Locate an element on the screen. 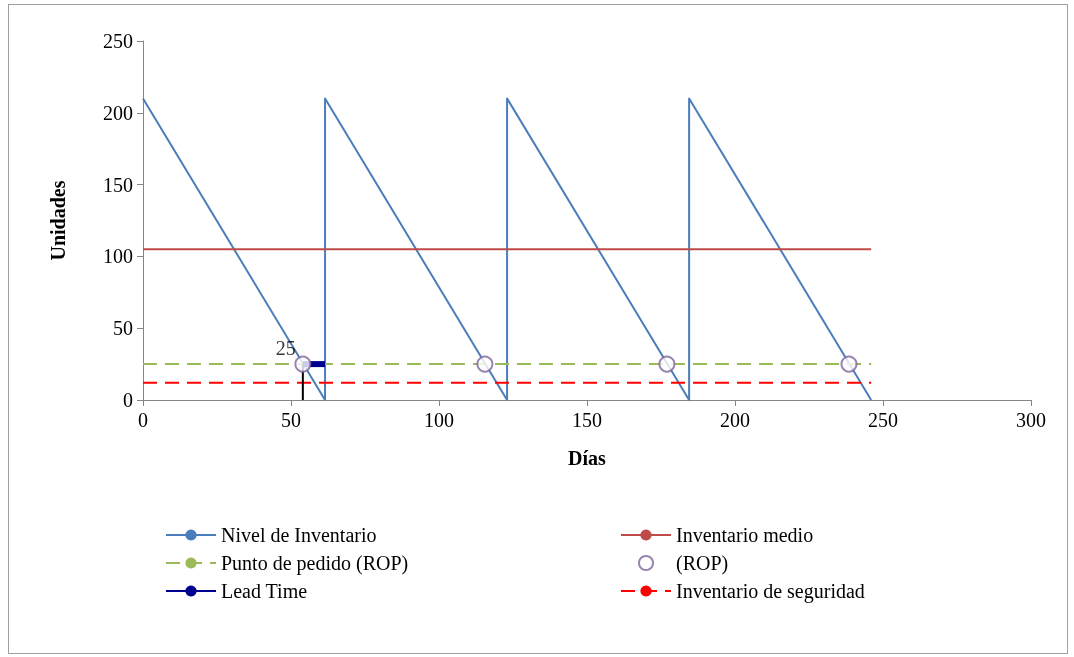 The width and height of the screenshot is (1074, 657). y-axis-title: Unidades is located at coordinates (58, 220).